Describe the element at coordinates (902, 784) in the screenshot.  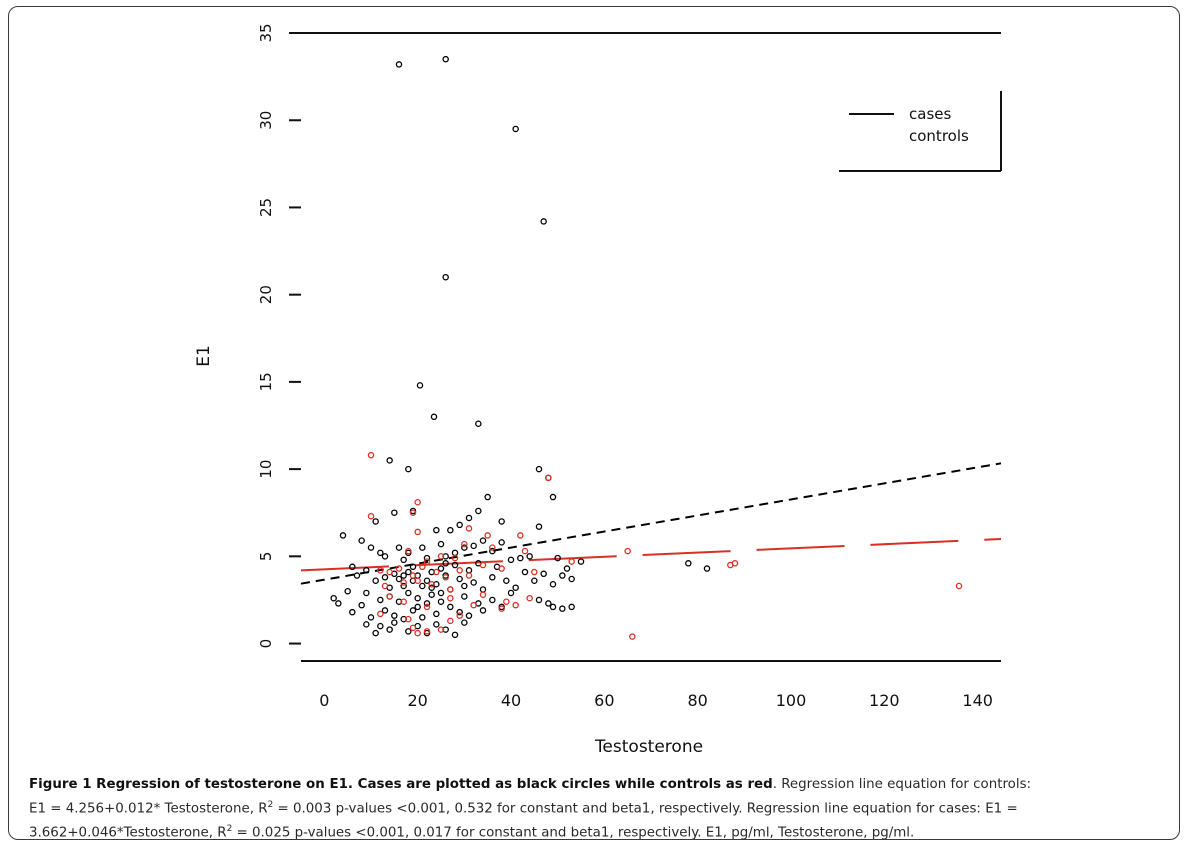
I see `caption-line1: . Regression line equation for controls:` at that location.